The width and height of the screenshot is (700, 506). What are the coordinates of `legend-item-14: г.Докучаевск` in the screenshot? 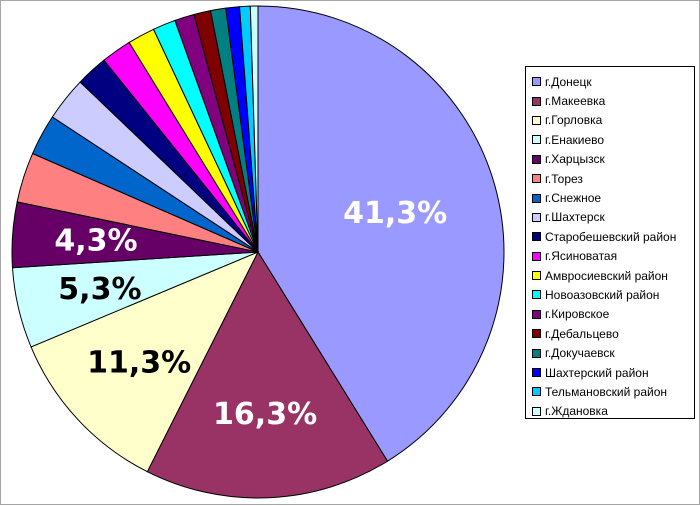 It's located at (613, 352).